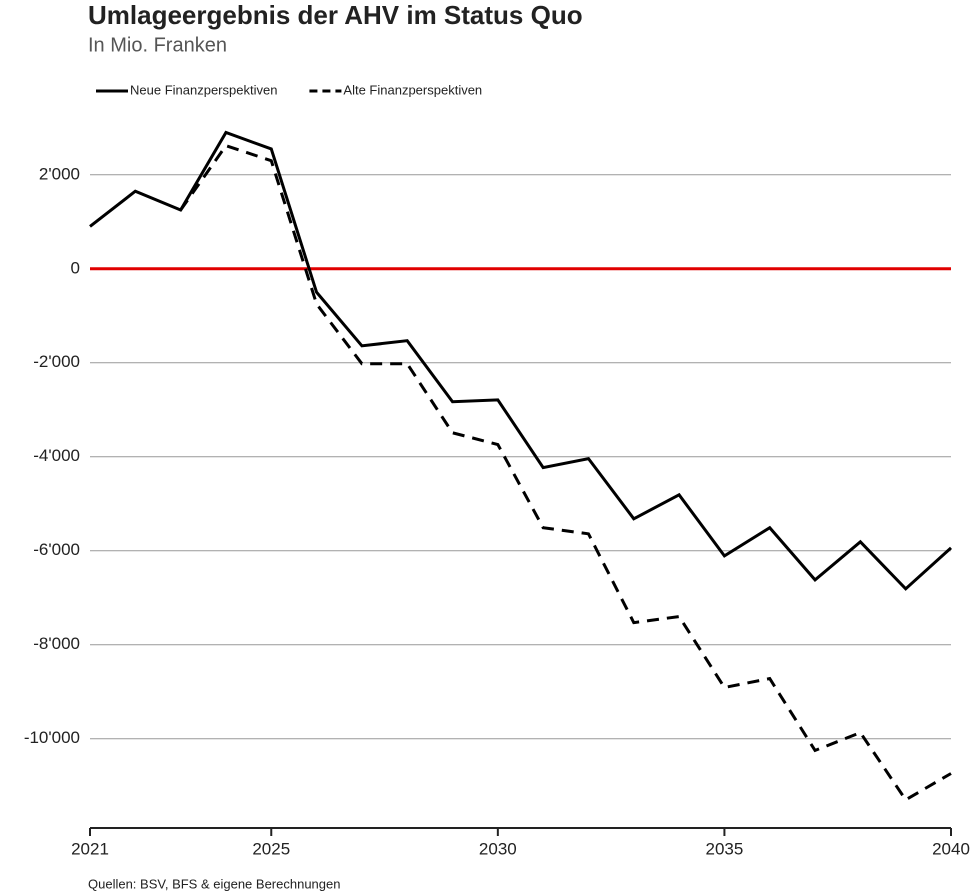  What do you see at coordinates (157, 45) in the screenshot?
I see `chart-subtitle: In Mio. Franken` at bounding box center [157, 45].